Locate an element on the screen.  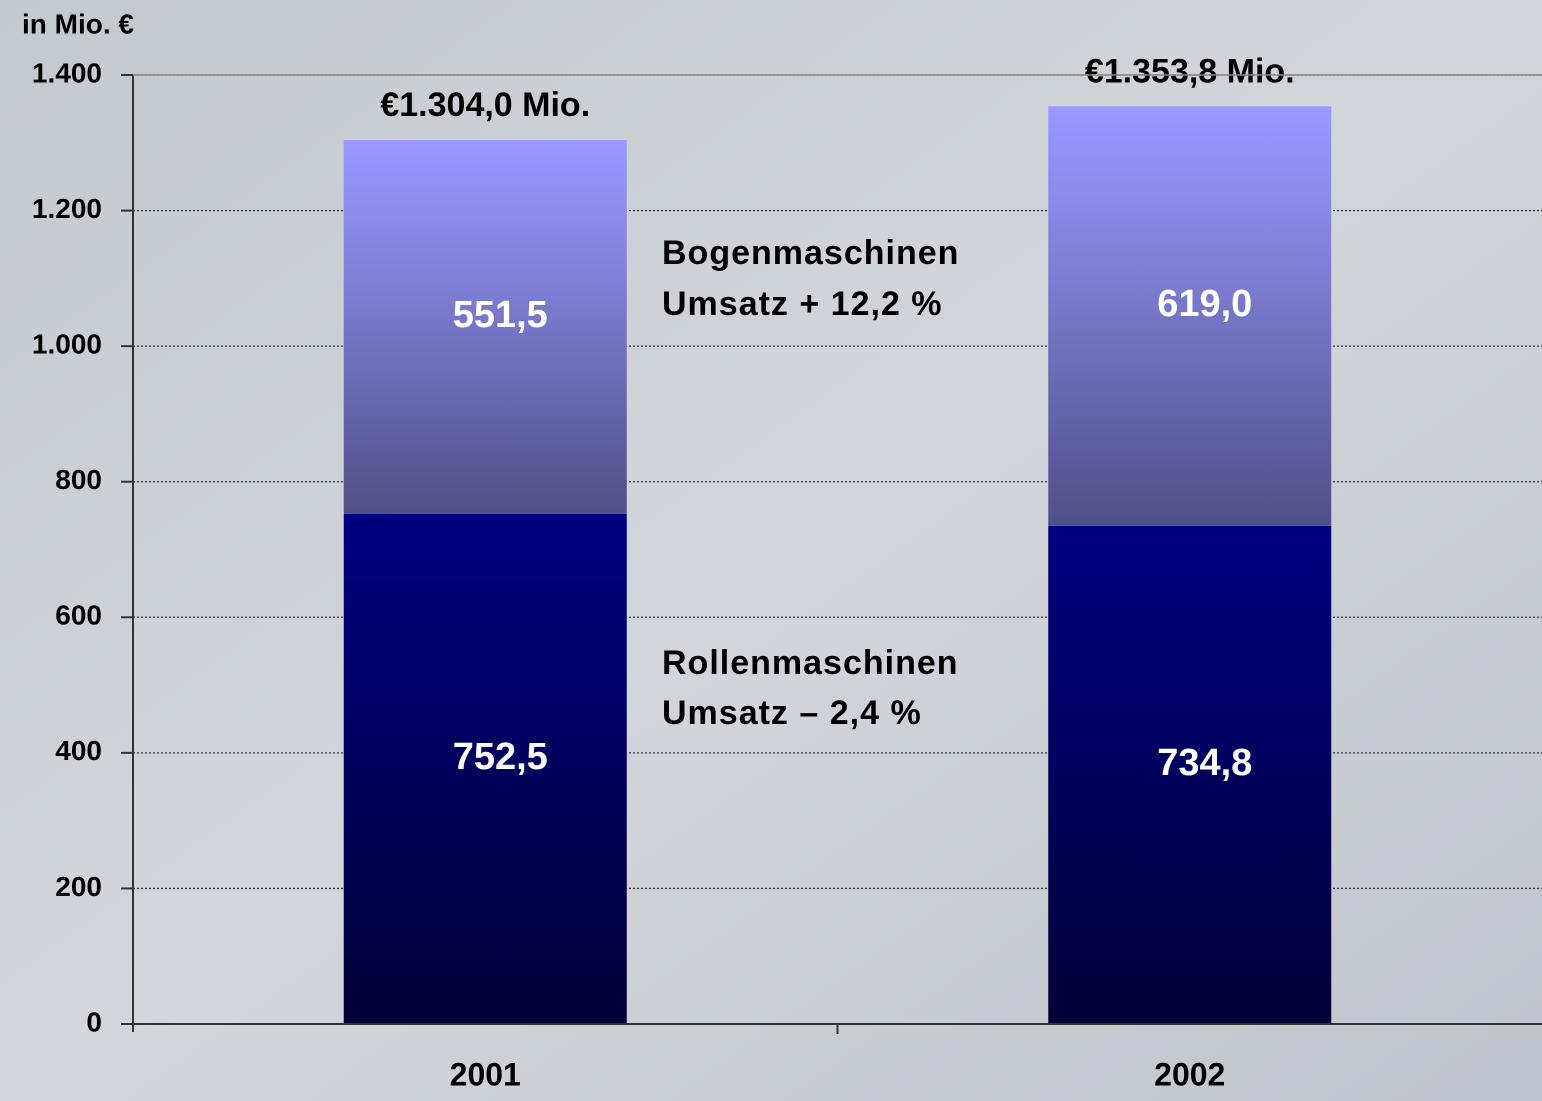
y-tick-label: 1.000 is located at coordinates (67, 344).